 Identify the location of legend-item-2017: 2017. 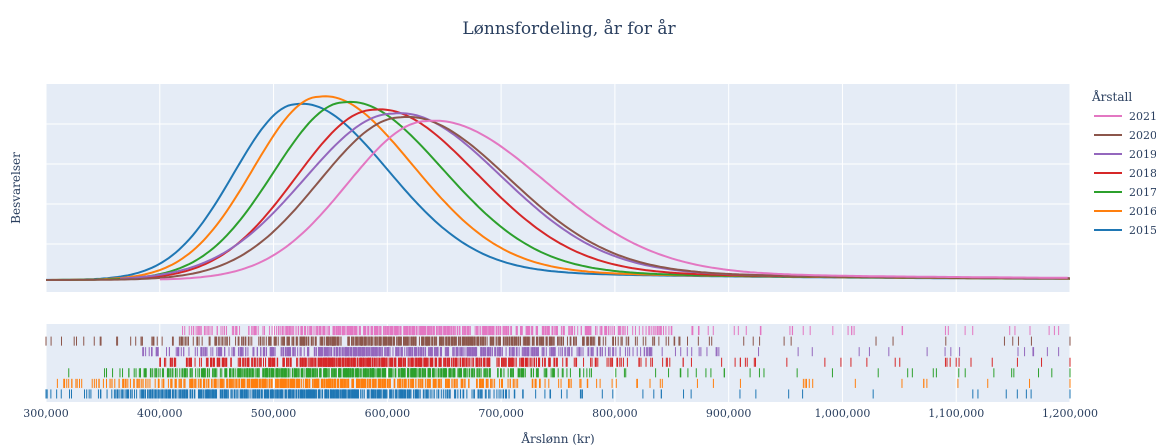
(1125, 192).